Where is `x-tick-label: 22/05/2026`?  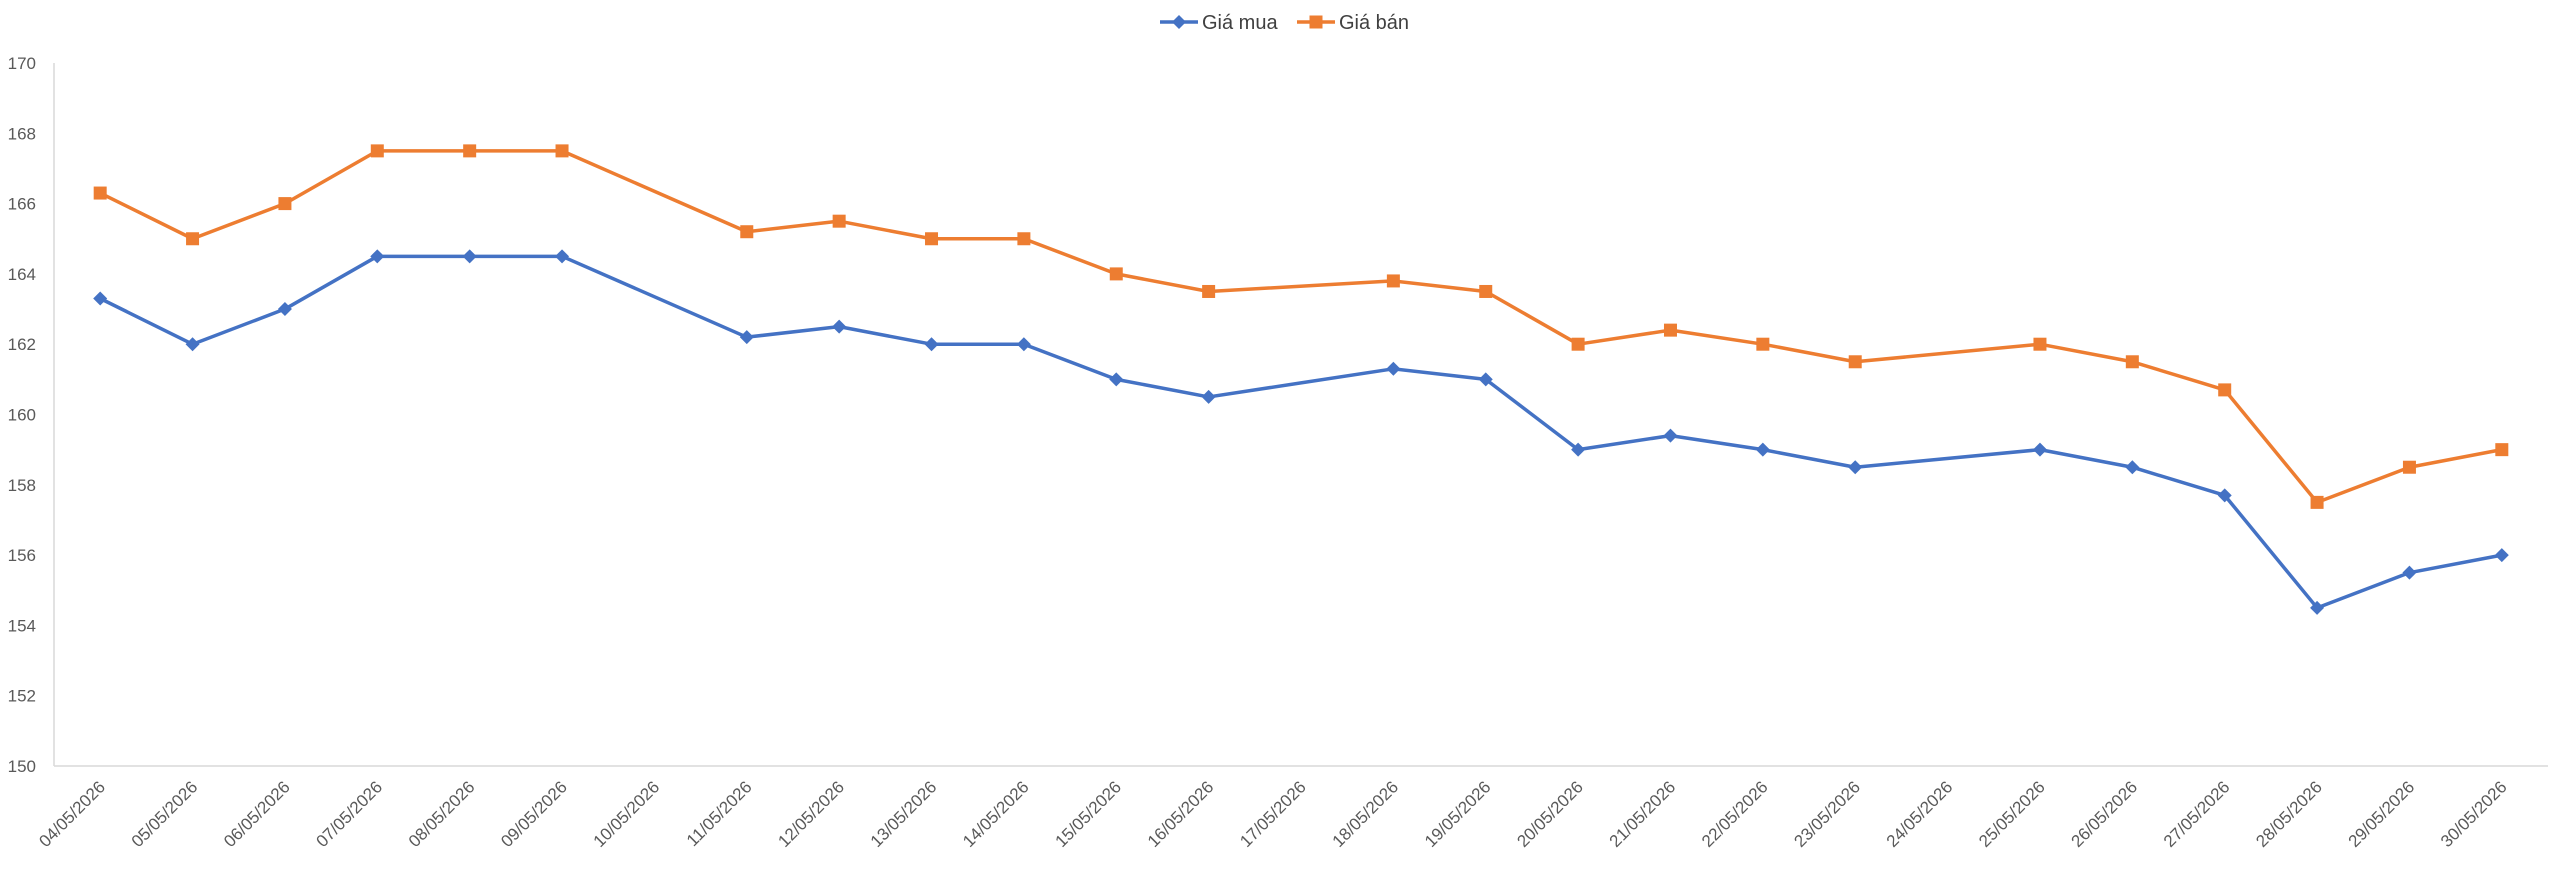
x-tick-label: 22/05/2026 is located at coordinates (1735, 814).